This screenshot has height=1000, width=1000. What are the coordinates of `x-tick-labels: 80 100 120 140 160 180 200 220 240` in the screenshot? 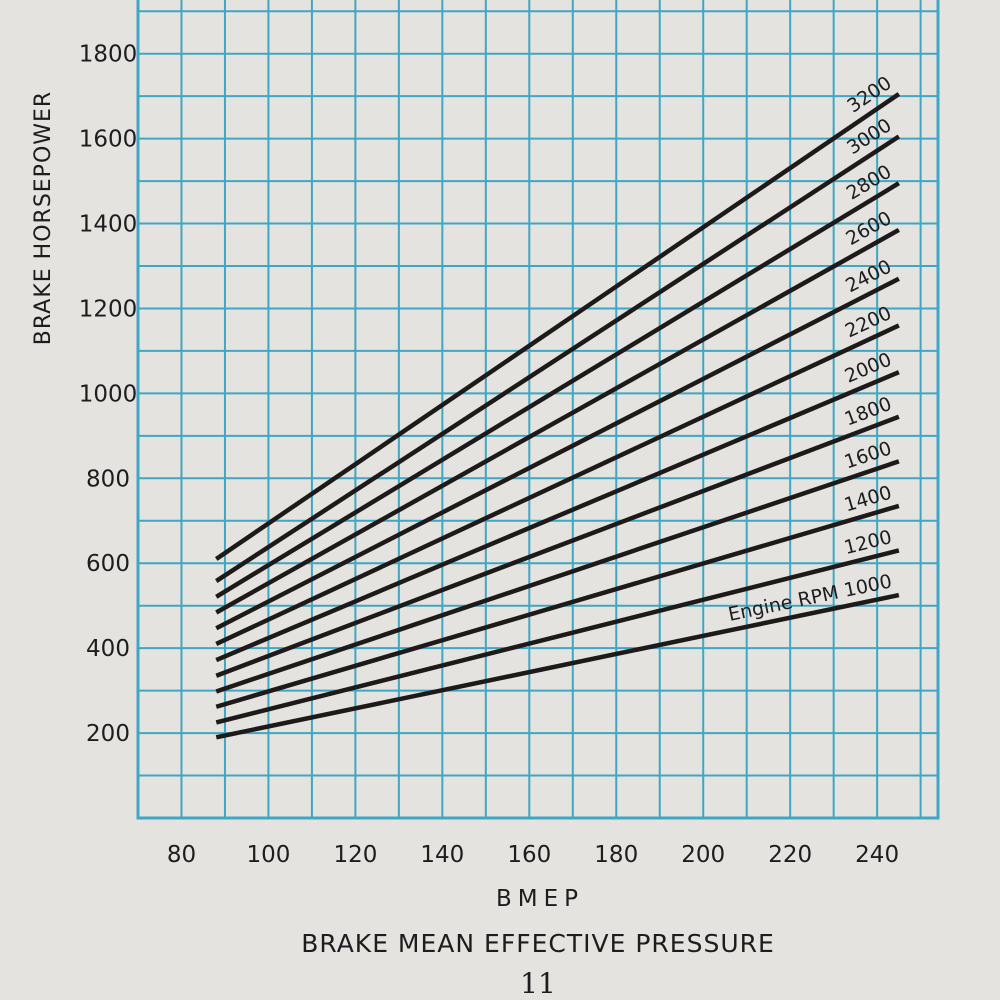 It's located at (533, 855).